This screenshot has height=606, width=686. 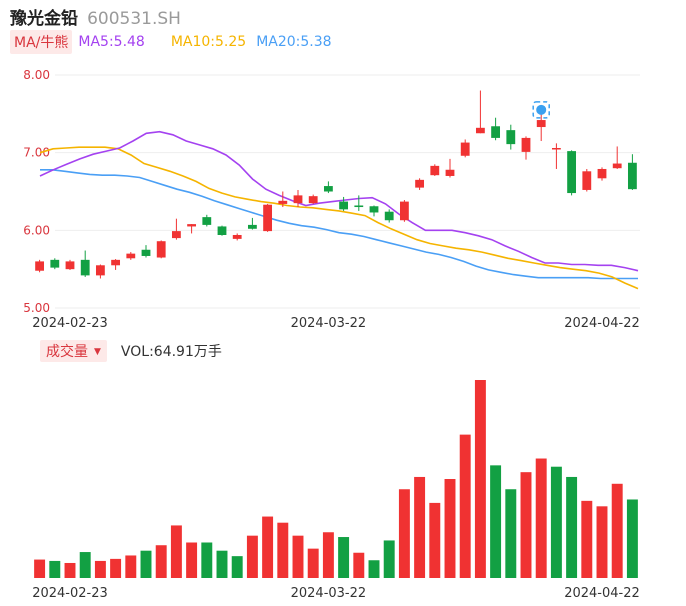 I want to click on price-date-labels: 2024-02-23 2024-03-22 2024-04-22, so click(x=336, y=323).